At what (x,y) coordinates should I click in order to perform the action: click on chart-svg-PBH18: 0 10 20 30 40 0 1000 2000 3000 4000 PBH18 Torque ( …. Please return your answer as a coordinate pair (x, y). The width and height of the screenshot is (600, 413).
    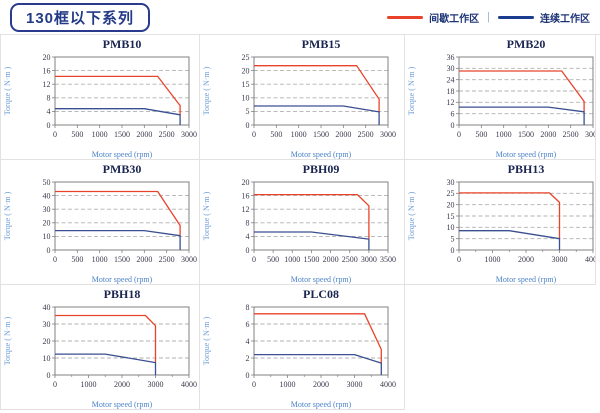
    Looking at the image, I should click on (100, 348).